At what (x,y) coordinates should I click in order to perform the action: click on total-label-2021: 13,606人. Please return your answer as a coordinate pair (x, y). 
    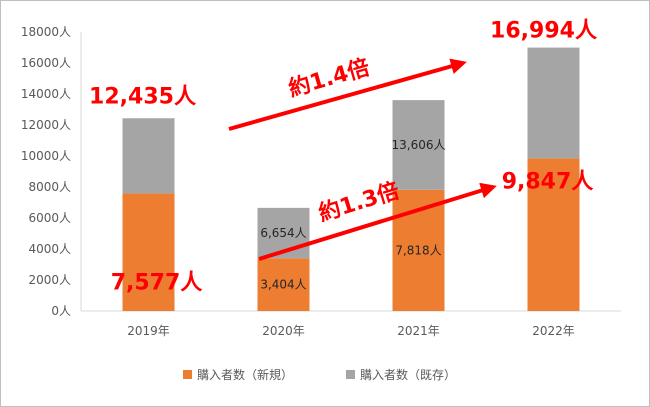
    Looking at the image, I should click on (419, 145).